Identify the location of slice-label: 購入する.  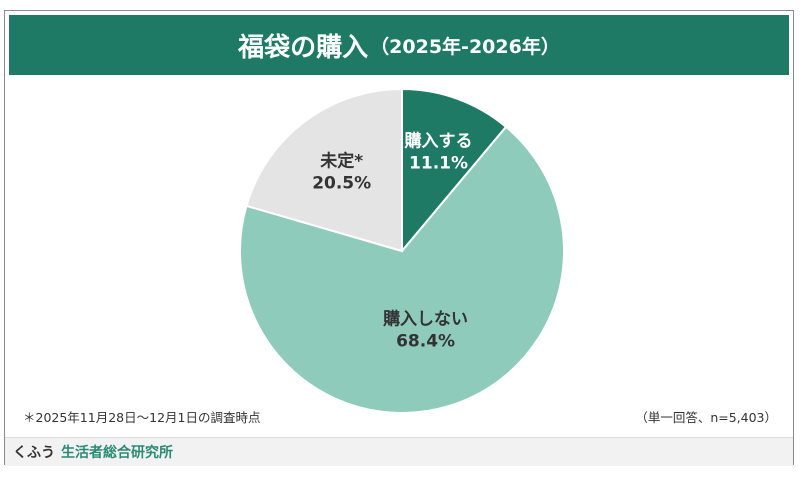
(439, 141).